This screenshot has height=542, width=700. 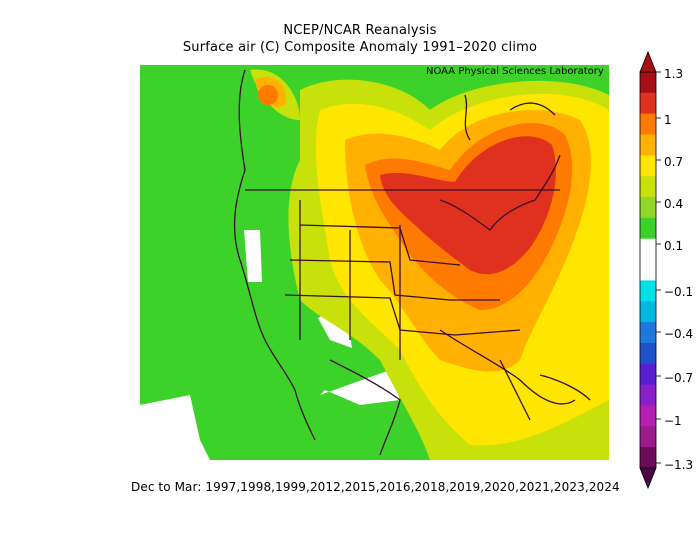 I want to click on colorbar-tick-neg1.3: −1.3, so click(x=679, y=465).